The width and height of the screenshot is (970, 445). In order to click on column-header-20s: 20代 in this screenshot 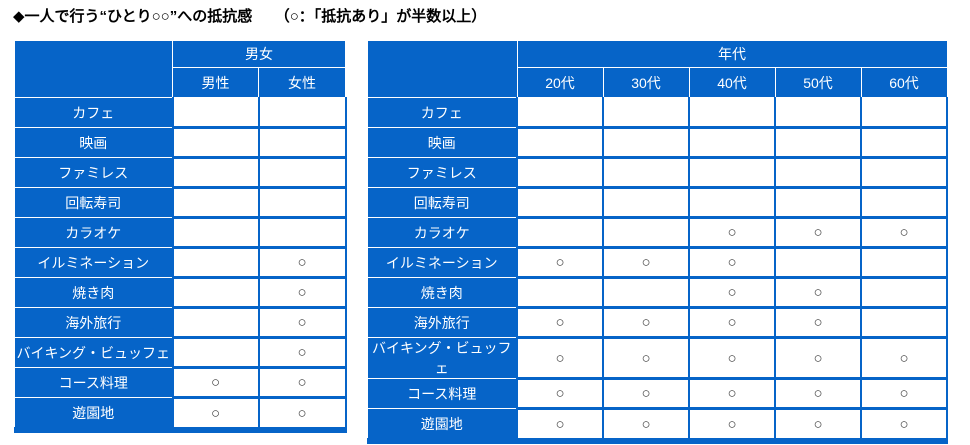, I will do `click(560, 82)`.